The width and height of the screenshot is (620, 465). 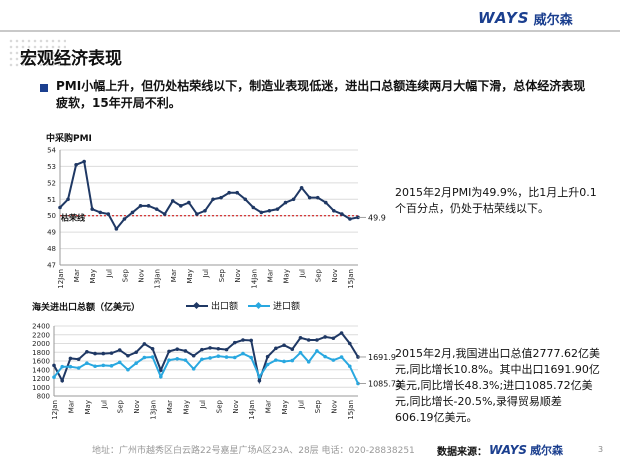 I want to click on y-tick-label: 51, so click(x=51, y=200).